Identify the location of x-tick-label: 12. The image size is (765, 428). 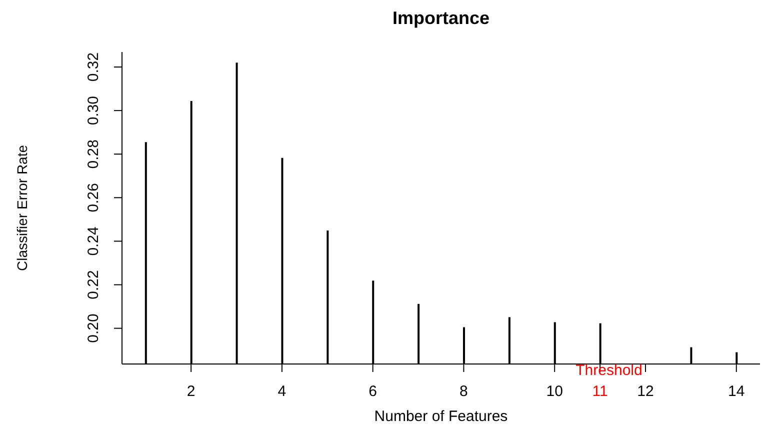
(645, 391).